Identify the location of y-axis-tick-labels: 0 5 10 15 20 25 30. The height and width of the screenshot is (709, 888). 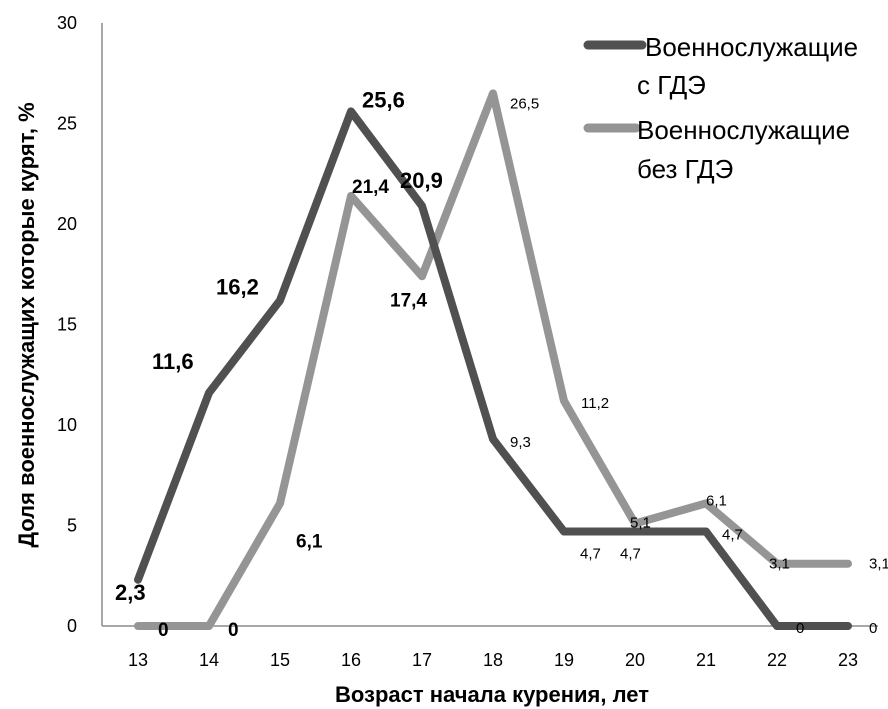
(67, 324).